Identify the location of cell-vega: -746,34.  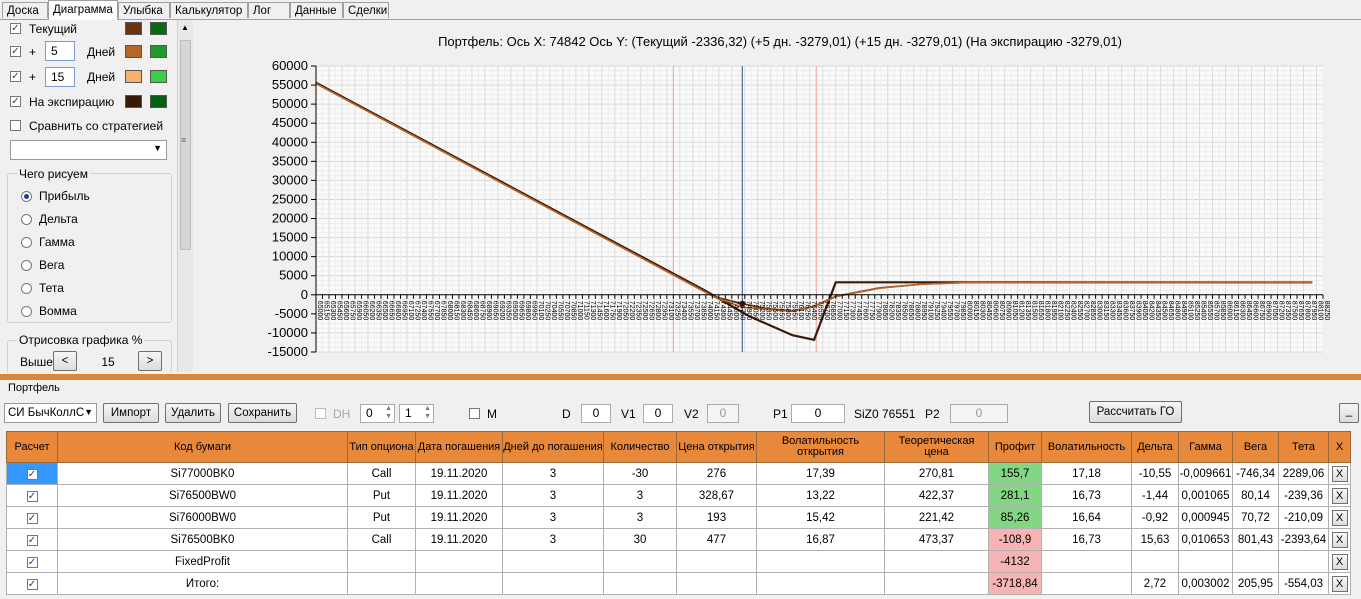
(1255, 473).